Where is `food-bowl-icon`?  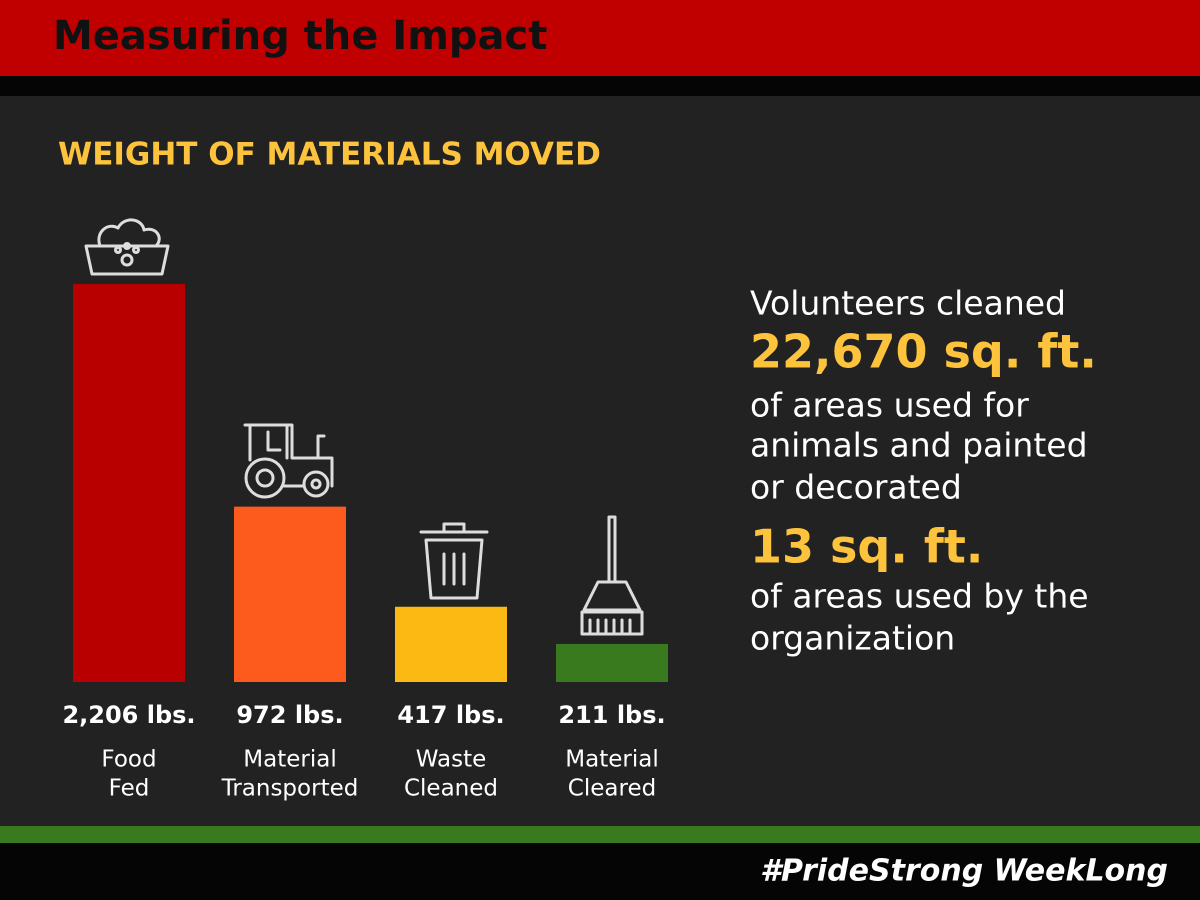
food-bowl-icon is located at coordinates (127, 247).